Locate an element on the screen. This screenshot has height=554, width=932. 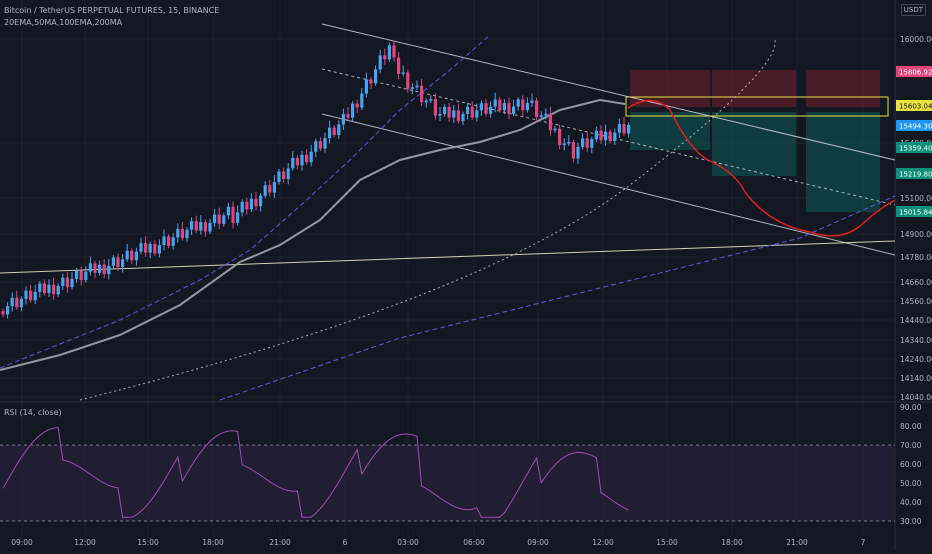
price-tag: 15359.40 is located at coordinates (914, 147).